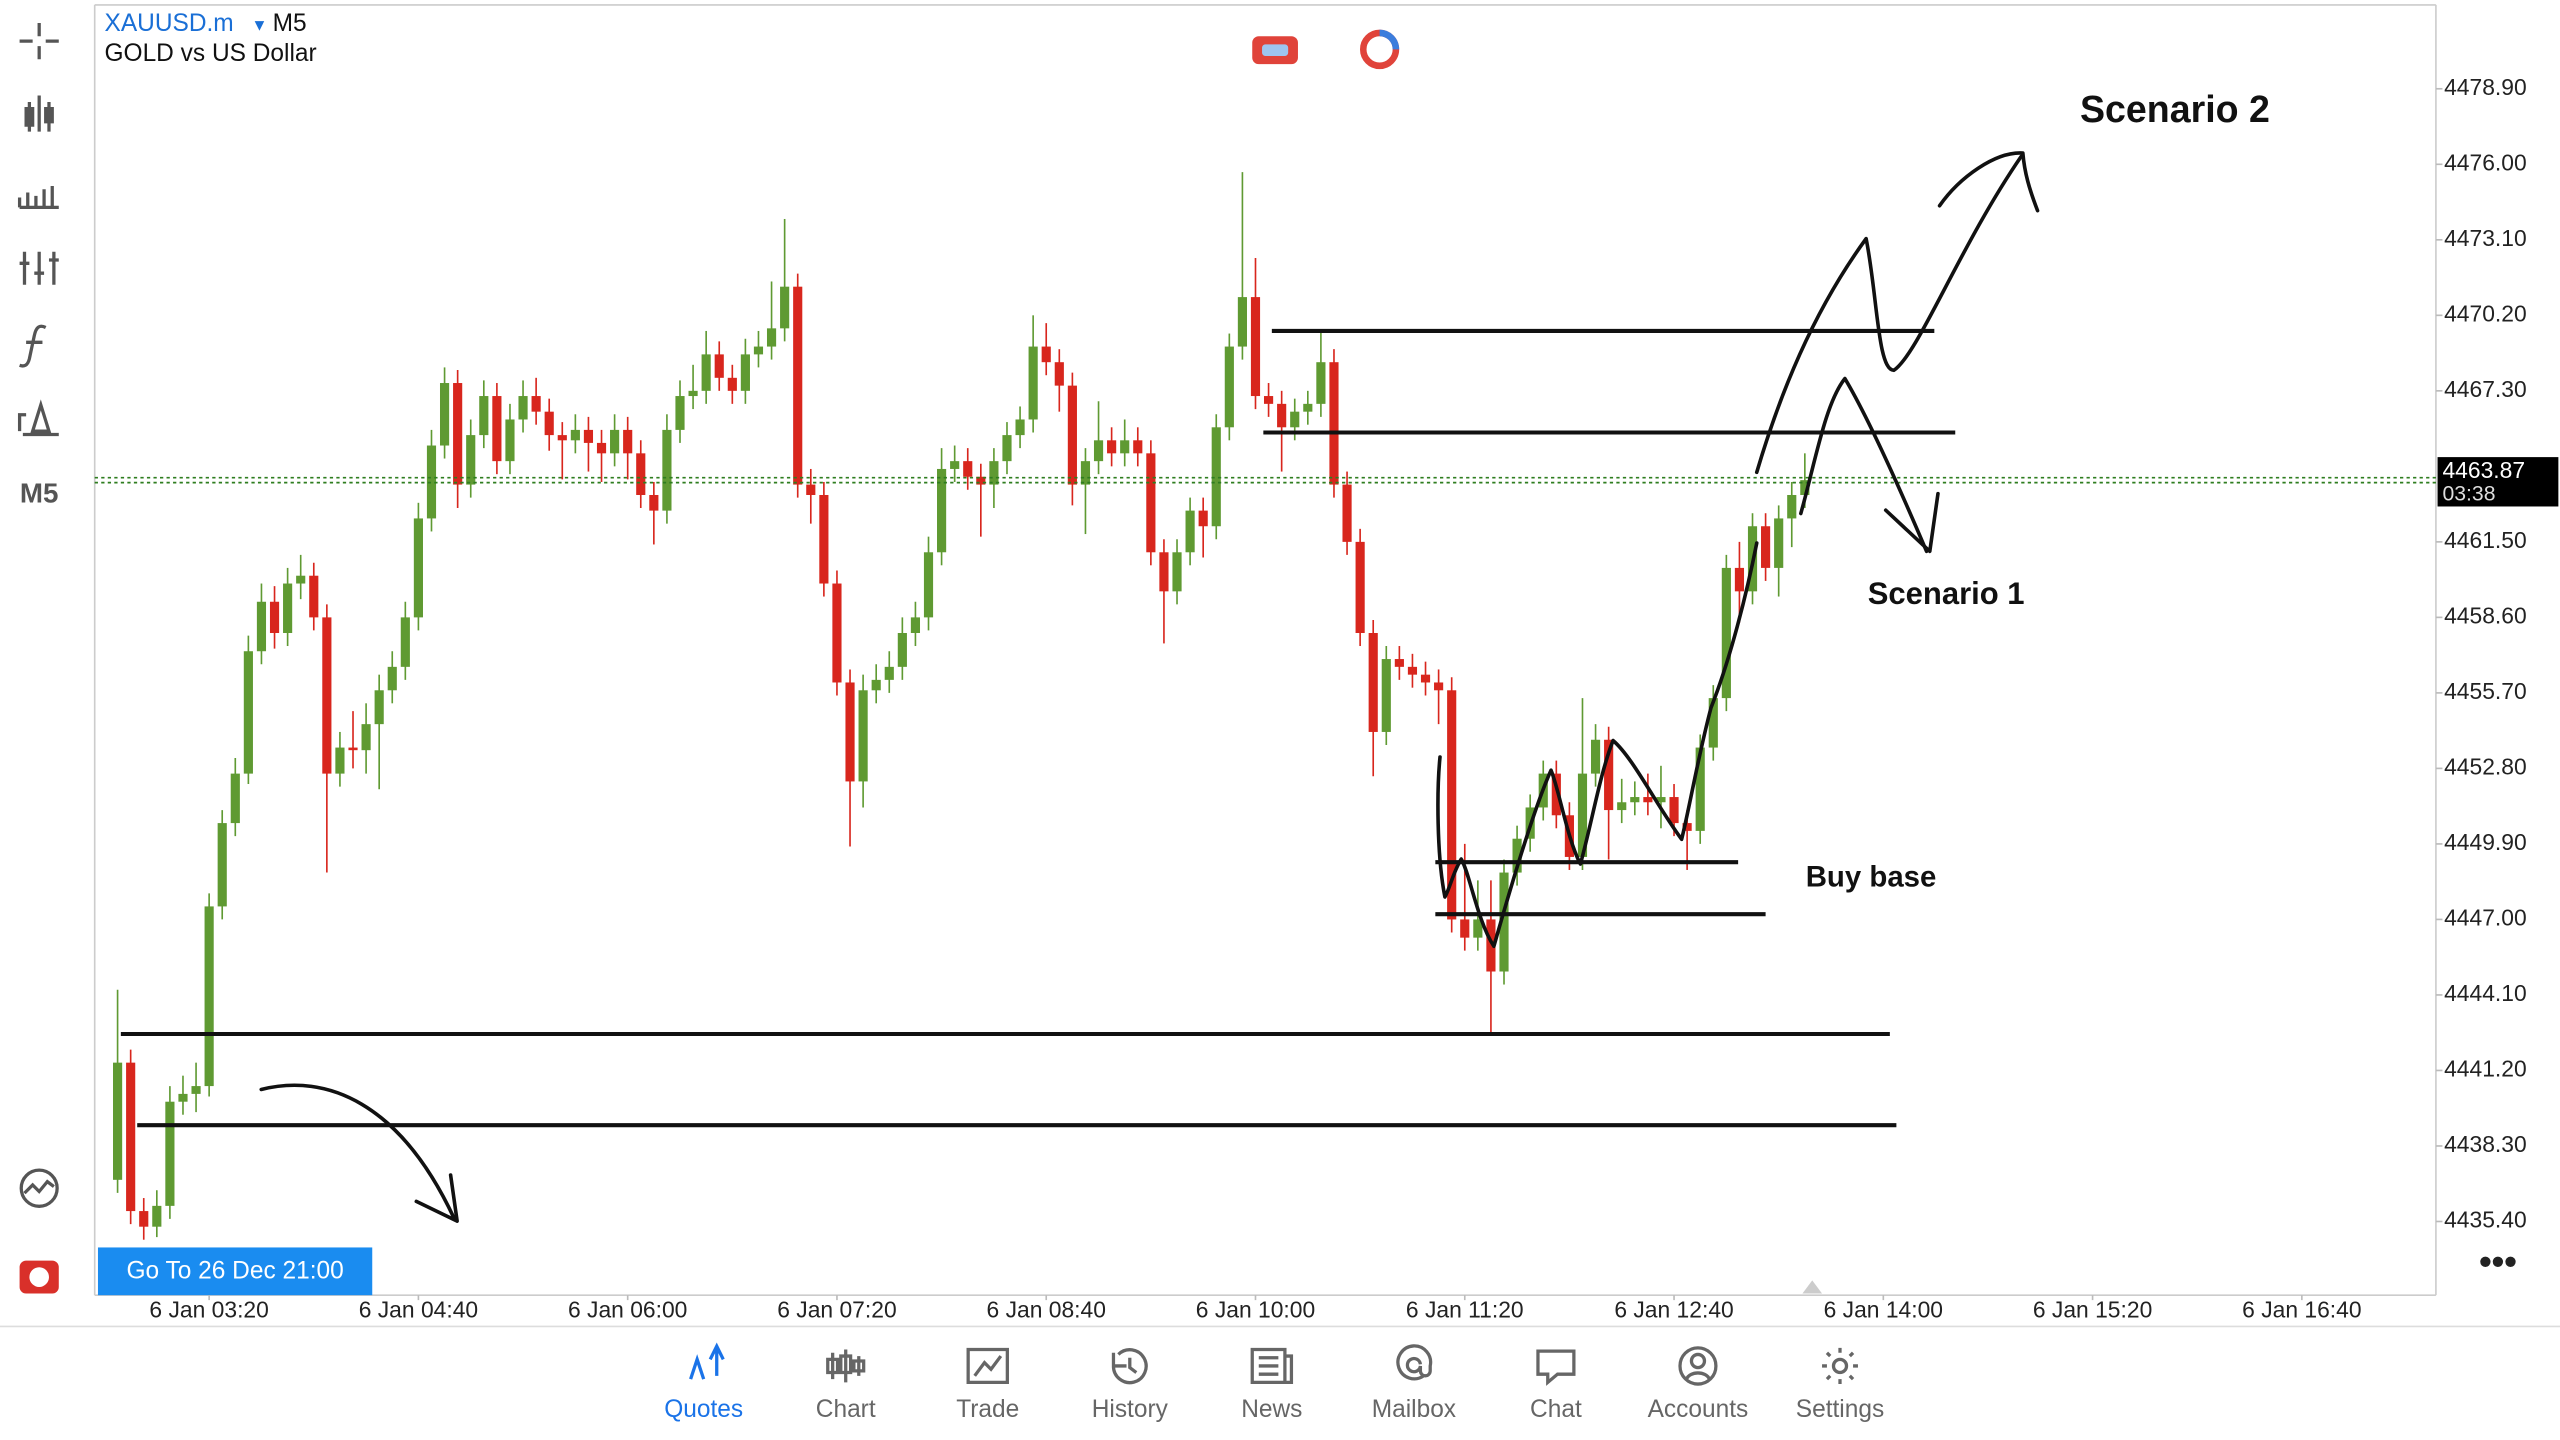 The image size is (2560, 1440). What do you see at coordinates (627, 1310) in the screenshot?
I see `x-tick-label: 6 Jan 06:00` at bounding box center [627, 1310].